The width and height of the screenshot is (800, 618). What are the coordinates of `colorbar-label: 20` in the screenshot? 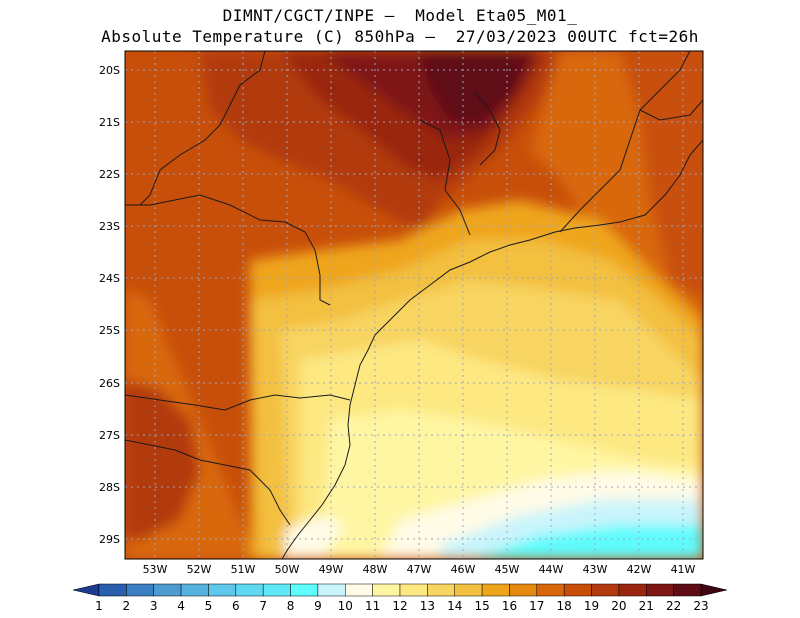 It's located at (618, 606).